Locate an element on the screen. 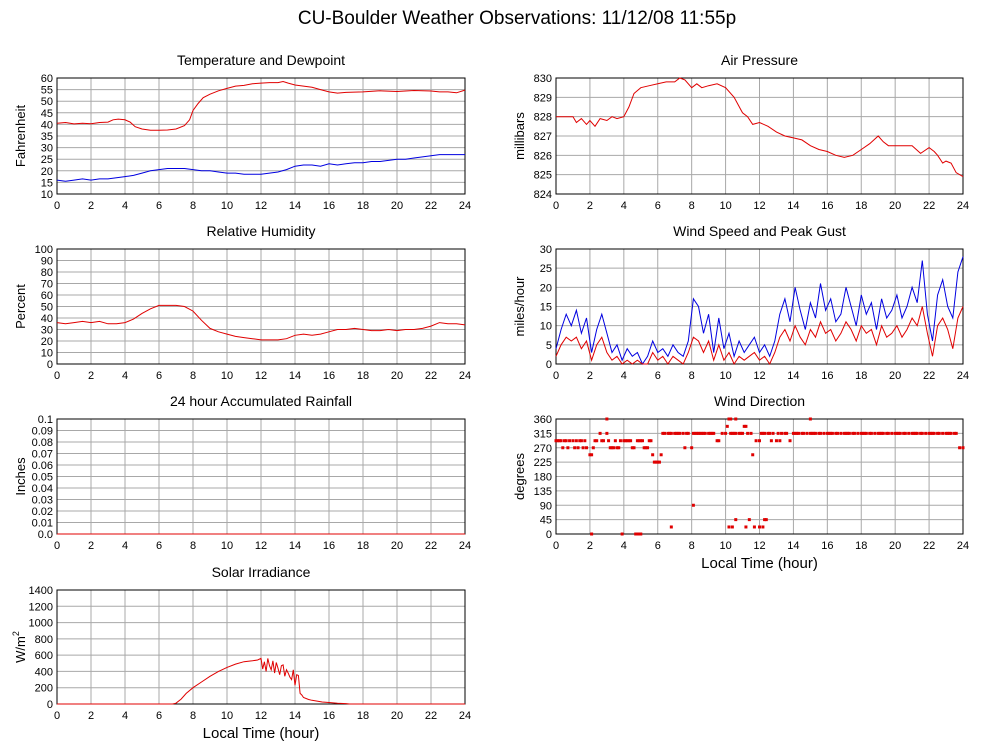 The width and height of the screenshot is (999, 744). y-tick-label: 824 is located at coordinates (543, 195).